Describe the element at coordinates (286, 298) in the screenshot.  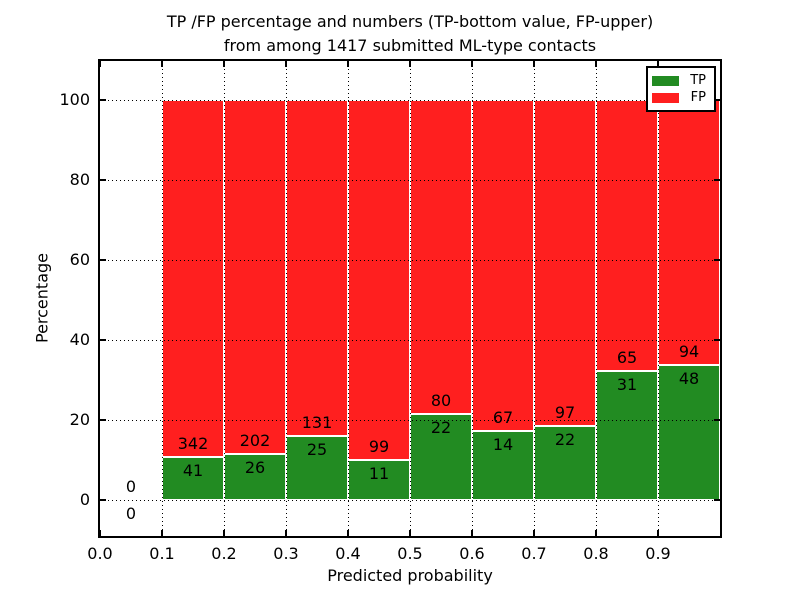
I see `grid-line-x-0.3` at that location.